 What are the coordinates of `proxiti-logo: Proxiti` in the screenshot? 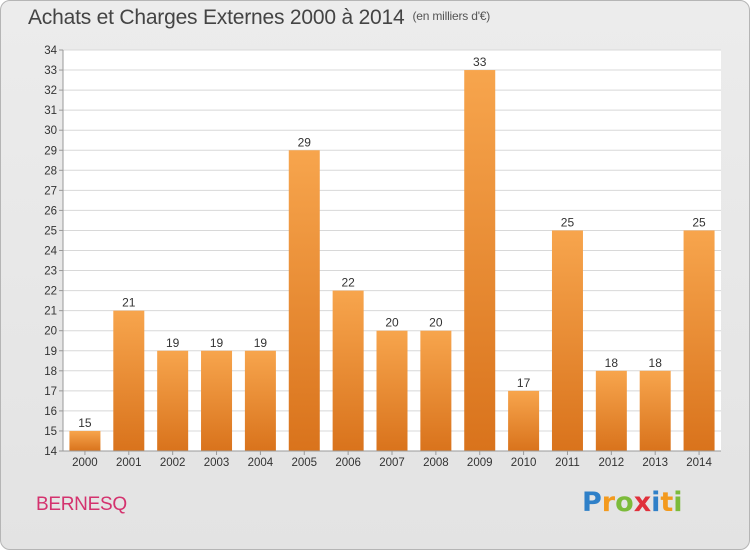 It's located at (632, 502).